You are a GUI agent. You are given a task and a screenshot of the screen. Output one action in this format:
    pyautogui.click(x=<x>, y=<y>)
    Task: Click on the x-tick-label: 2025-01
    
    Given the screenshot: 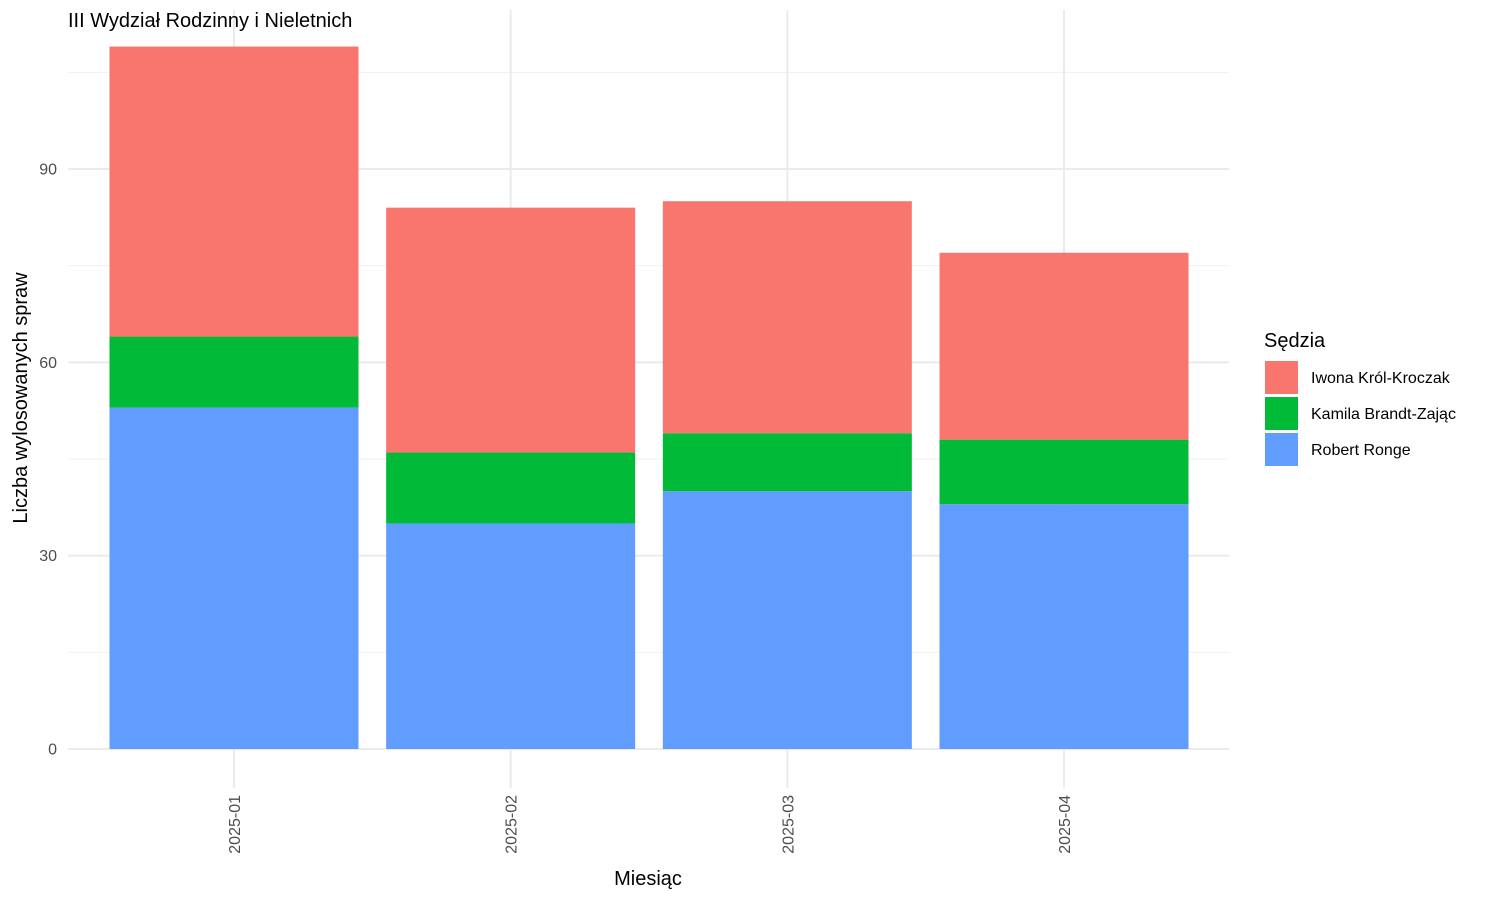 What is the action you would take?
    pyautogui.click(x=235, y=824)
    